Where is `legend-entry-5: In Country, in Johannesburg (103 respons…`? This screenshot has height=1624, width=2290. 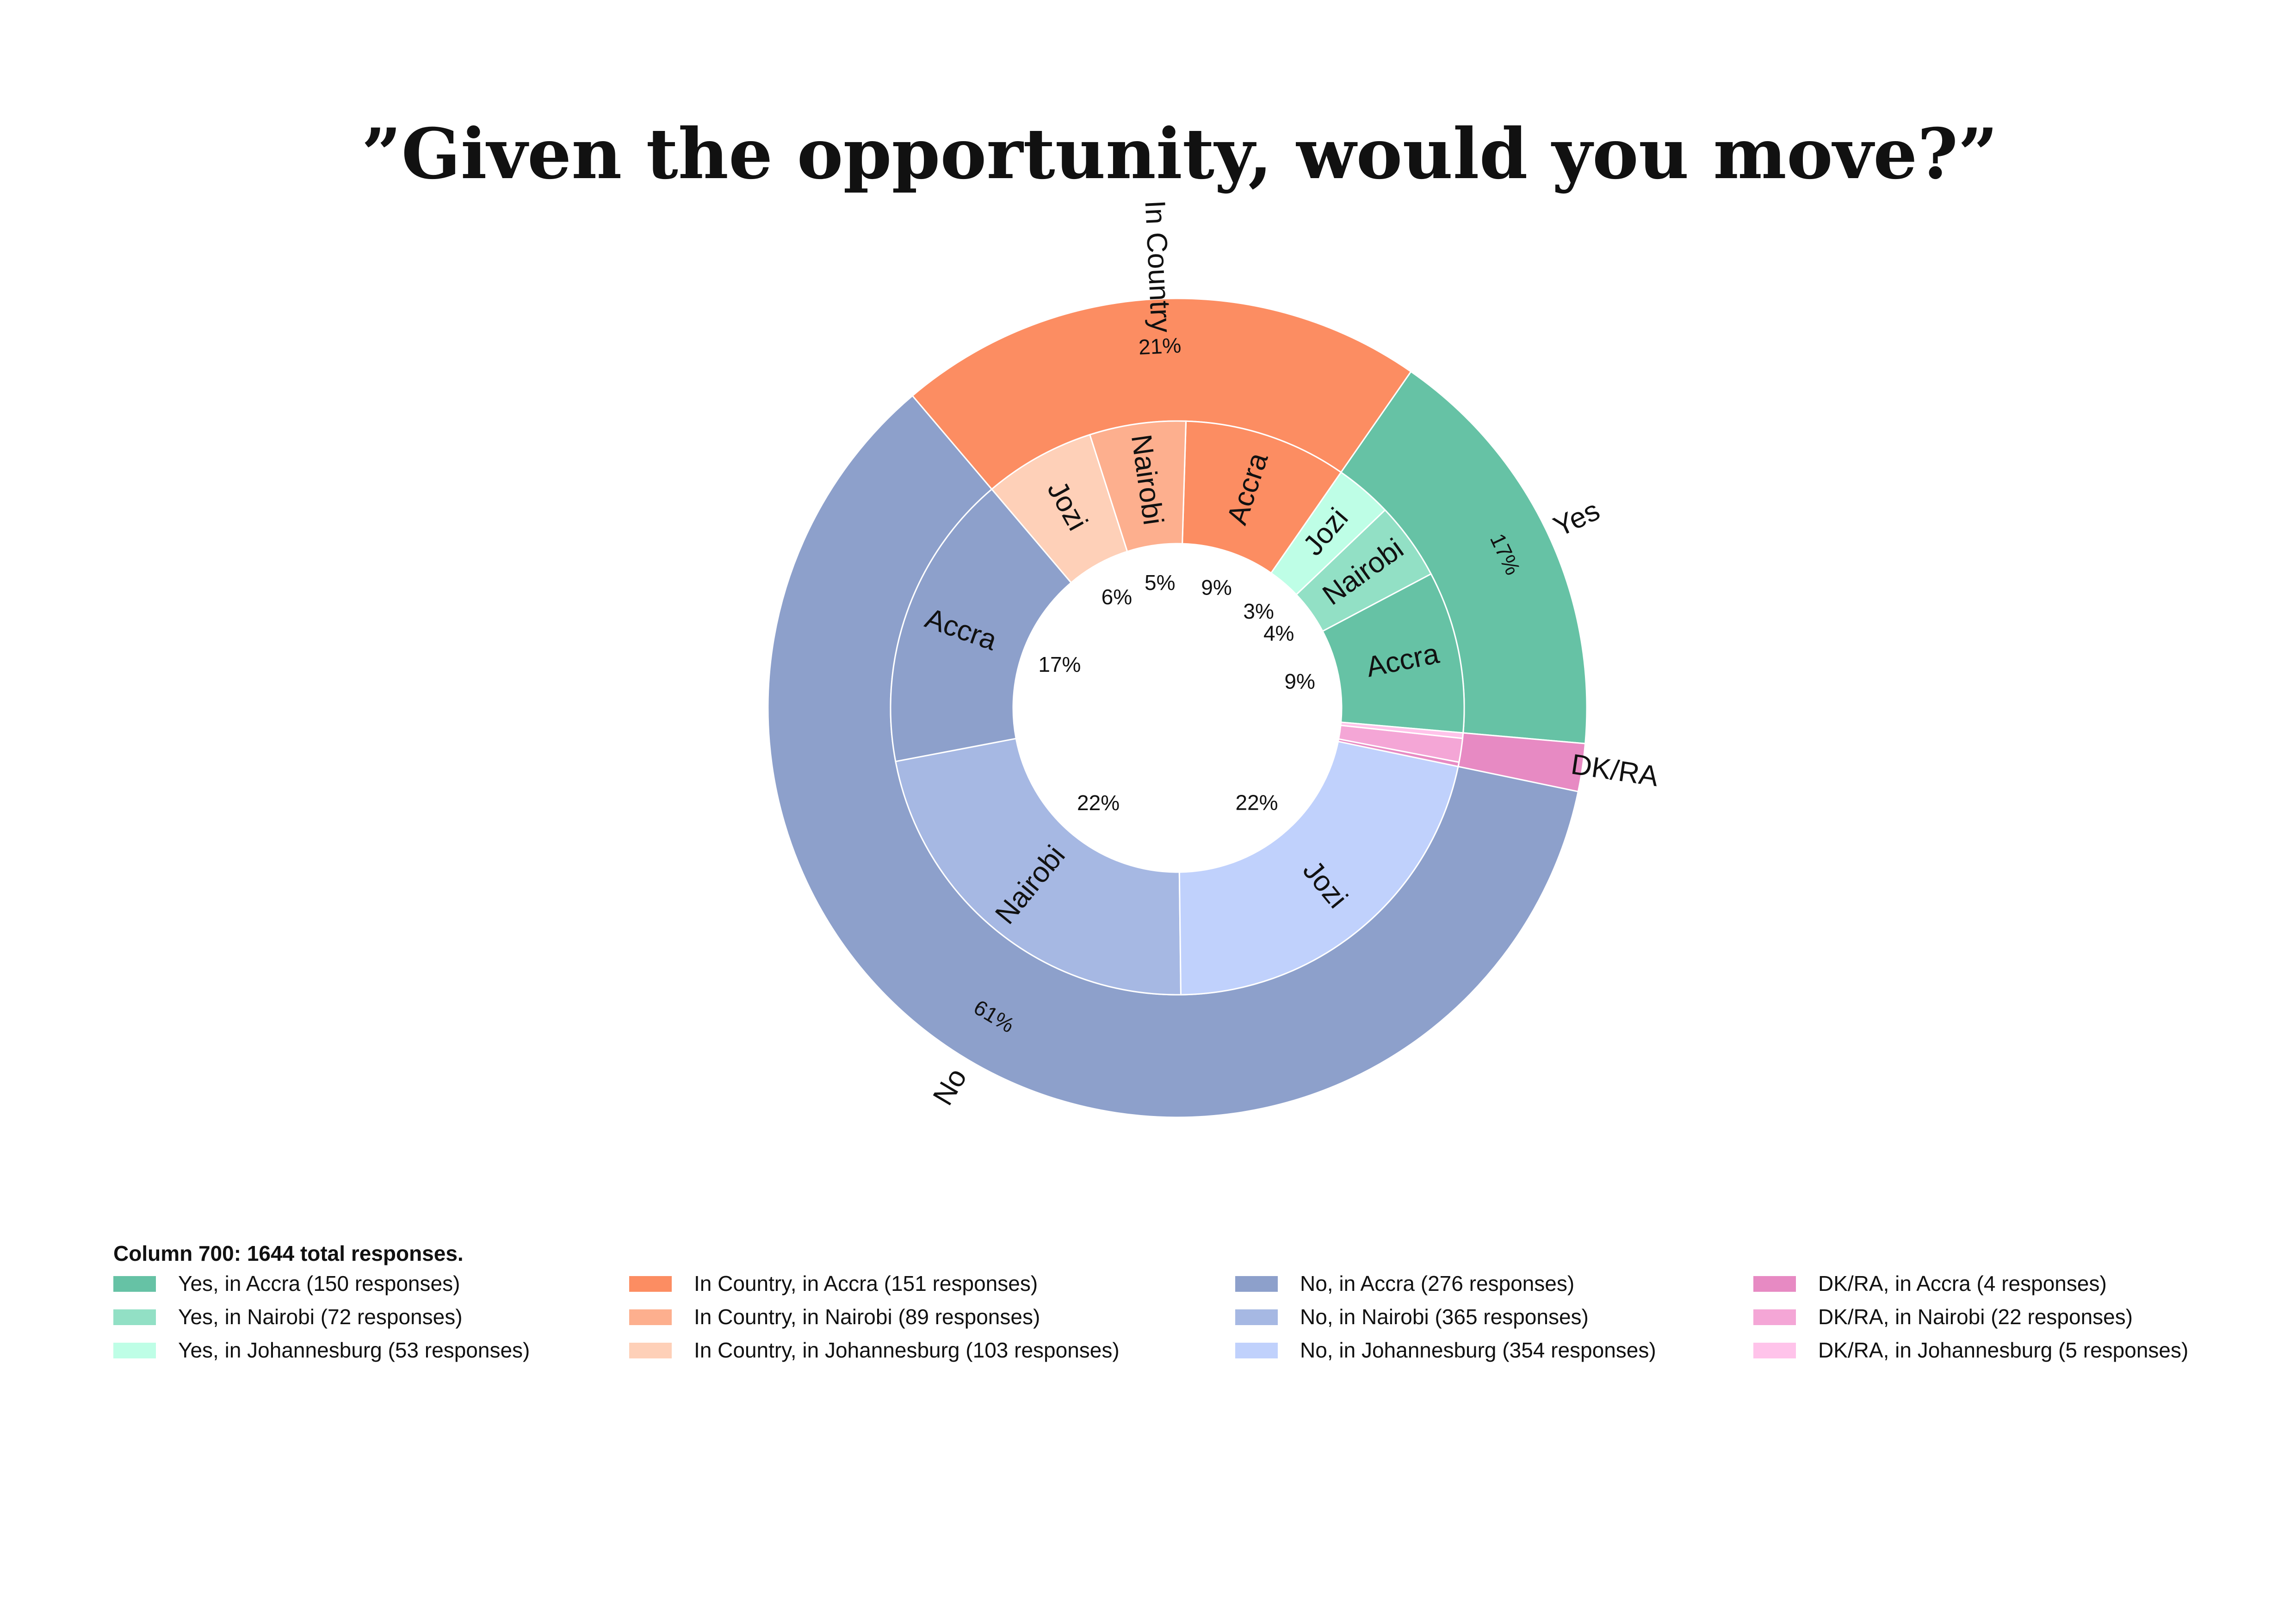 legend-entry-5: In Country, in Johannesburg (103 respons… is located at coordinates (907, 1350).